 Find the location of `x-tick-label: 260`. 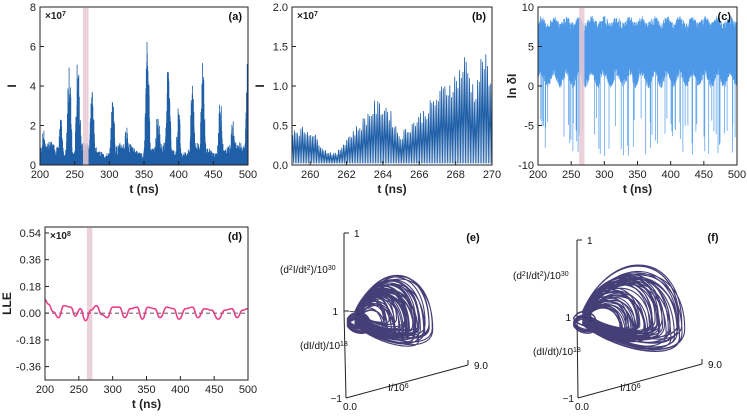

x-tick-label: 260 is located at coordinates (310, 175).